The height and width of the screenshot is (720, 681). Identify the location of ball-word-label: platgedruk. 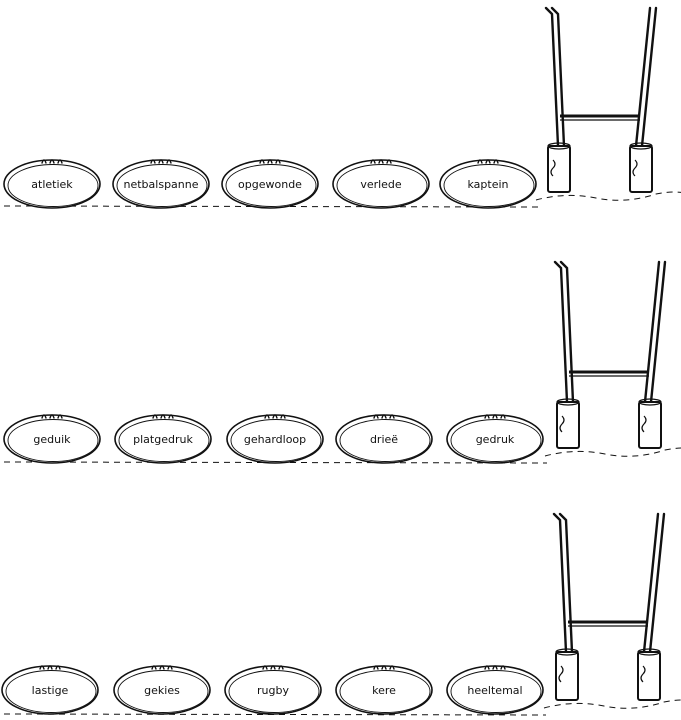
(163, 439).